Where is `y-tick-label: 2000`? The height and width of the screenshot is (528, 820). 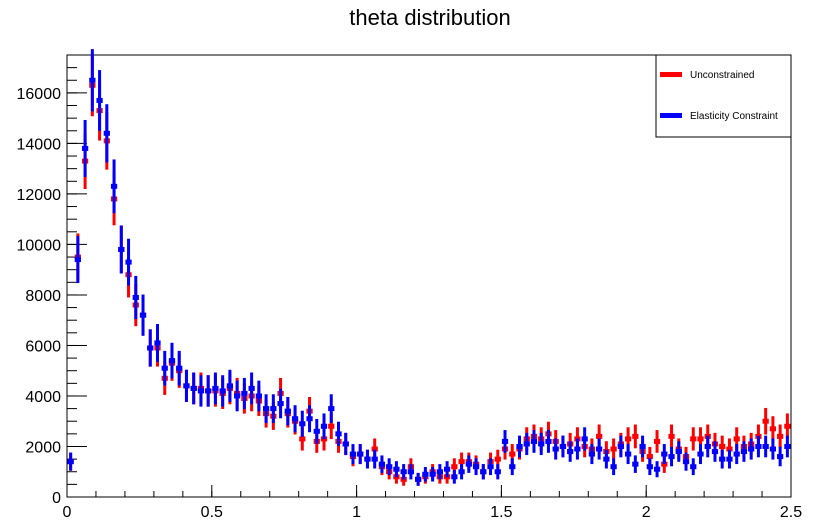 y-tick-label: 2000 is located at coordinates (43, 447).